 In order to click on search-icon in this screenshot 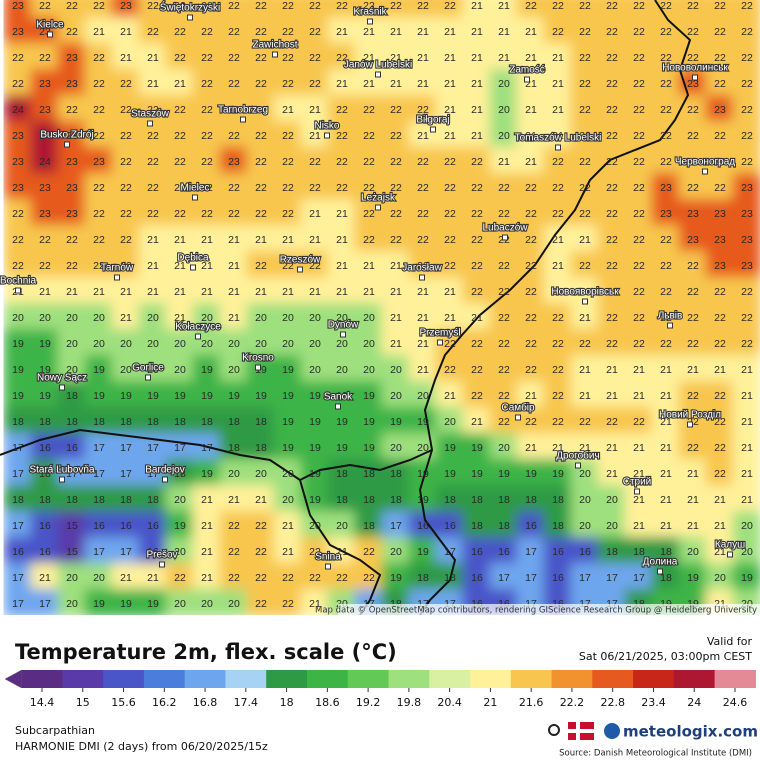, I will do `click(554, 730)`.